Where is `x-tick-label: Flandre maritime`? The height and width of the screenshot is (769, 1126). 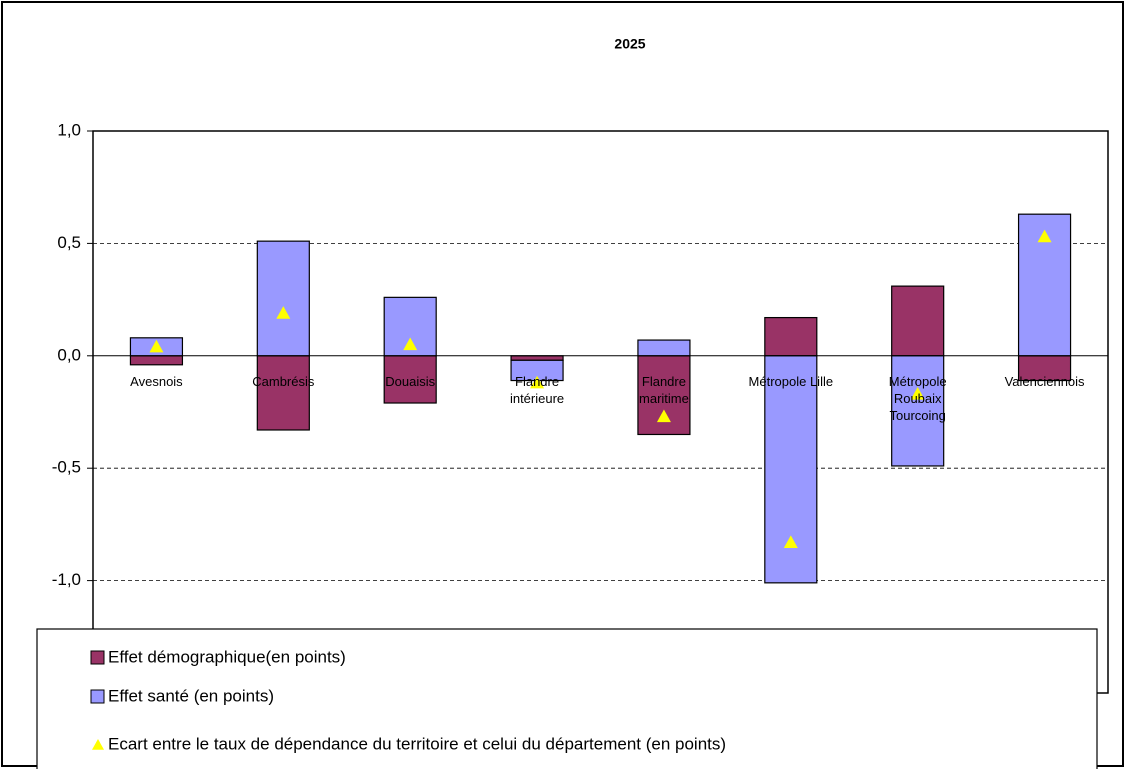 x-tick-label: Flandre maritime is located at coordinates (664, 389).